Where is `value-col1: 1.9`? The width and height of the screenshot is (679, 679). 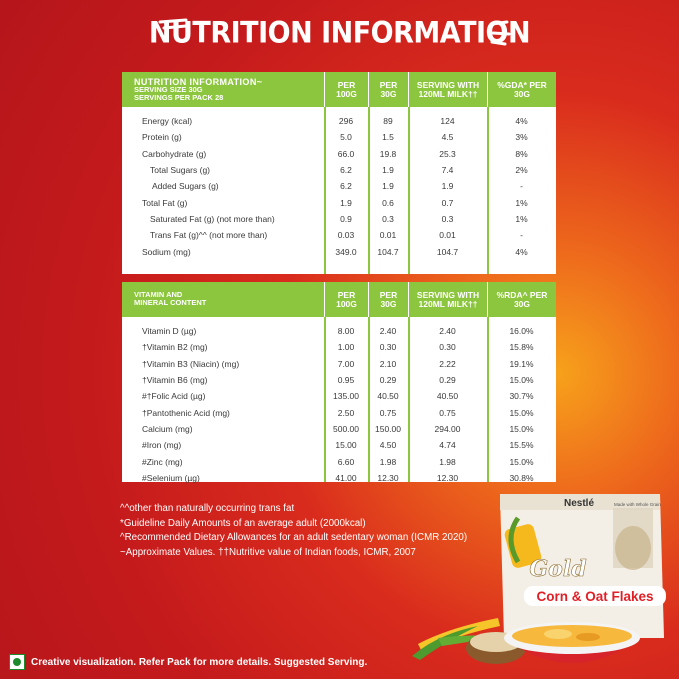
value-col1: 1.9 is located at coordinates (346, 202).